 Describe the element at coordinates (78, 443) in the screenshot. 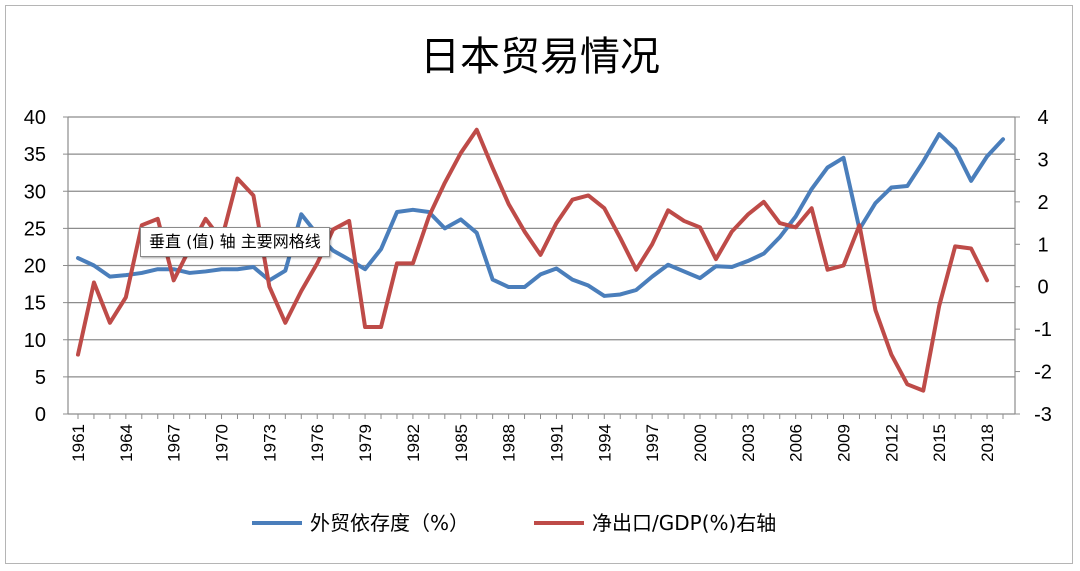

I see `x-tick-label: 1961` at that location.